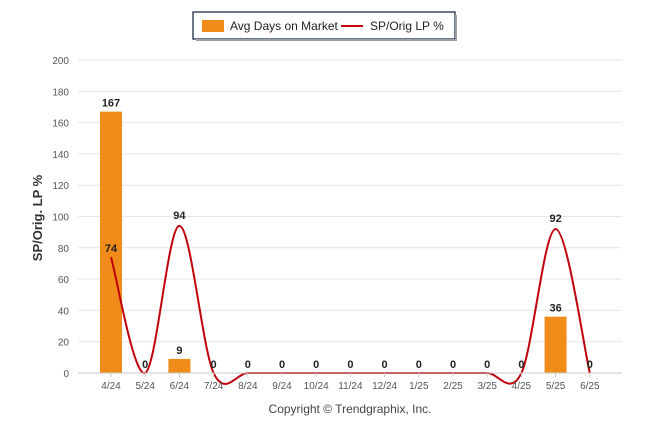 The image size is (646, 434). Describe the element at coordinates (555, 309) in the screenshot. I see `bar-data-label: 36` at that location.